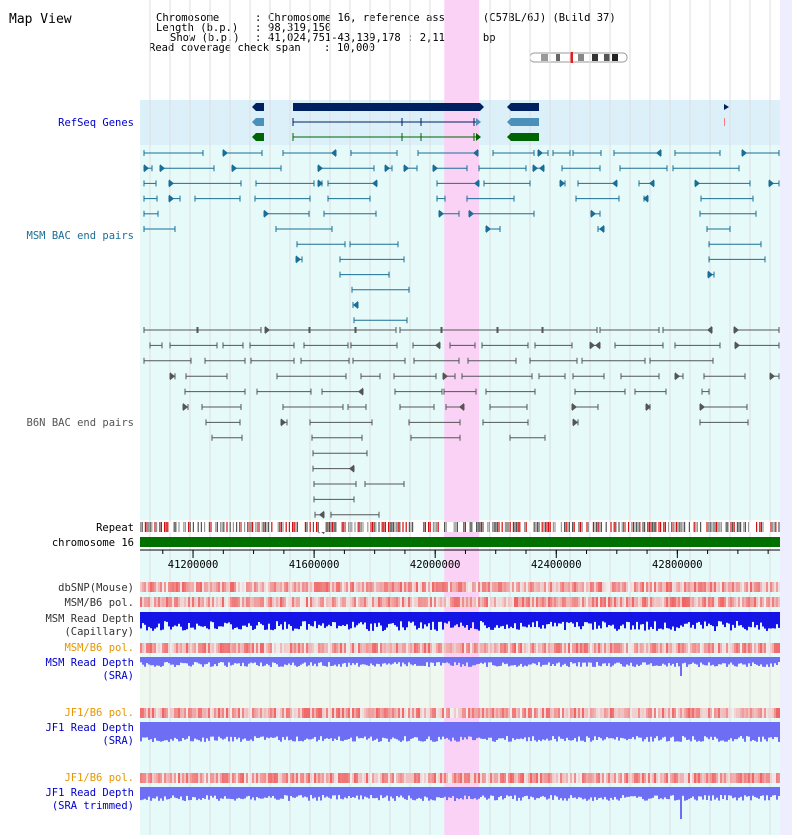  Describe the element at coordinates (578, 57) in the screenshot. I see `chromosome-ideogram` at that location.